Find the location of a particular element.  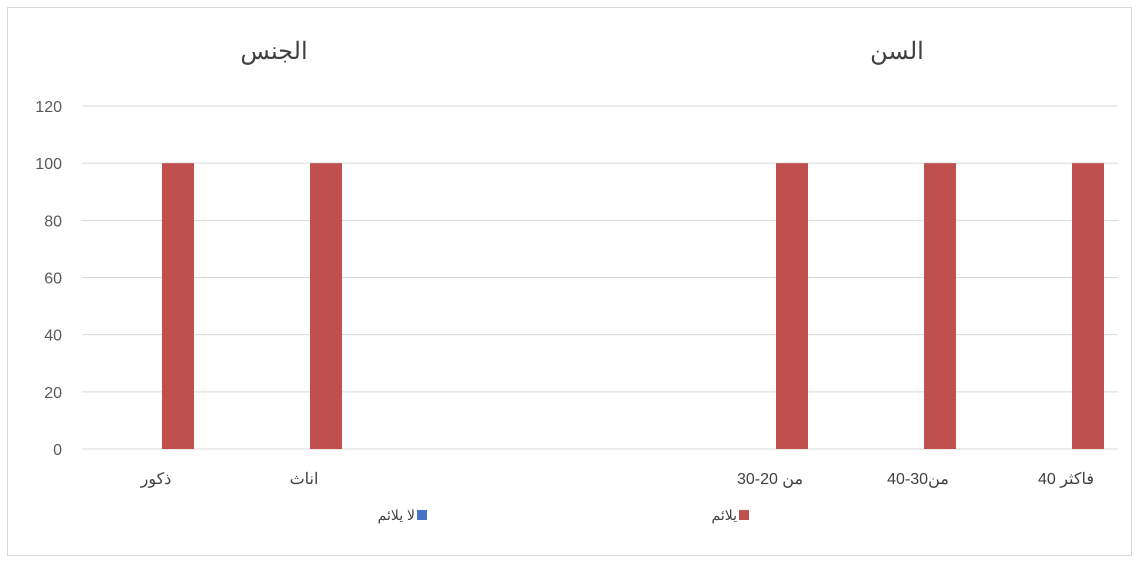

legend-swatch-suitable is located at coordinates (744, 515).